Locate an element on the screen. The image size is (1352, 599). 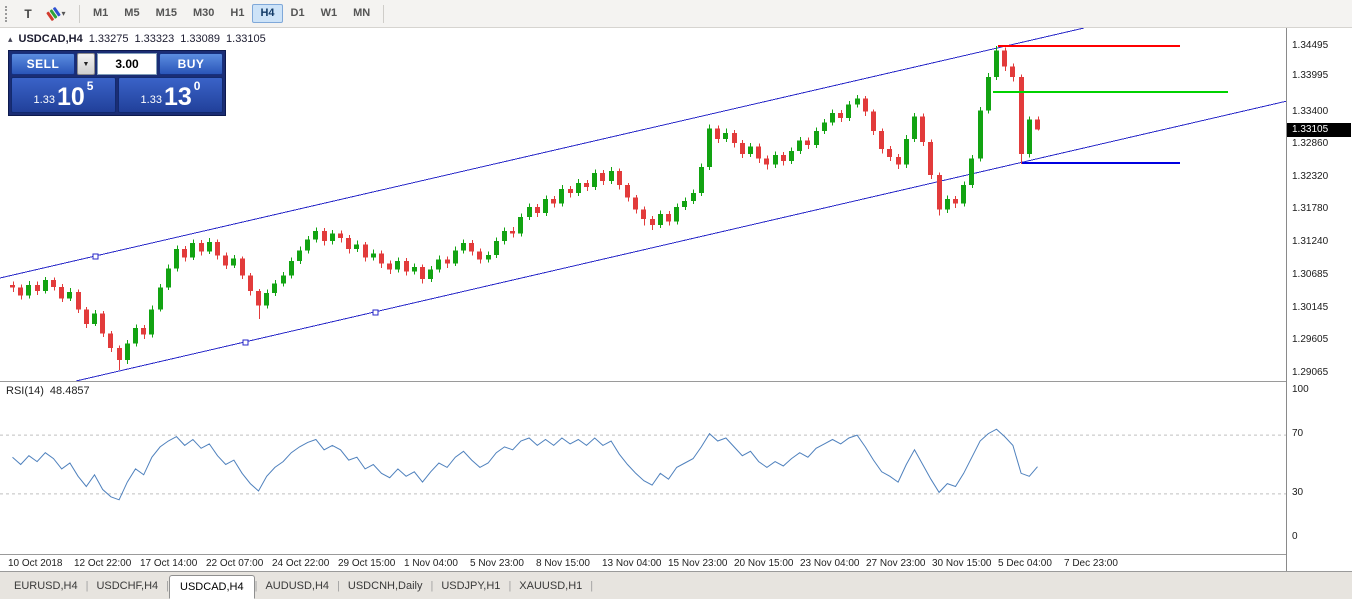
price-tick-label: 1.32320 is located at coordinates (1310, 176).